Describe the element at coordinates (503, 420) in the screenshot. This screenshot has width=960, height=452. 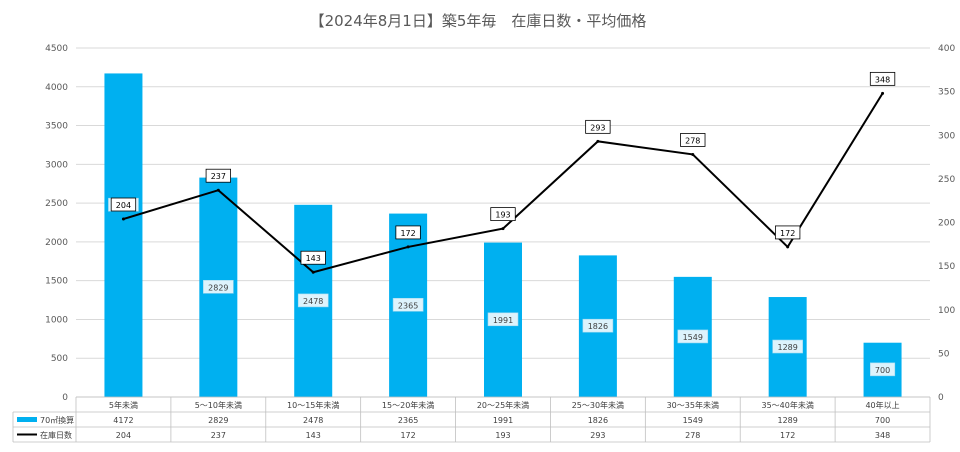
I see `table-cell-bar: 1991` at that location.